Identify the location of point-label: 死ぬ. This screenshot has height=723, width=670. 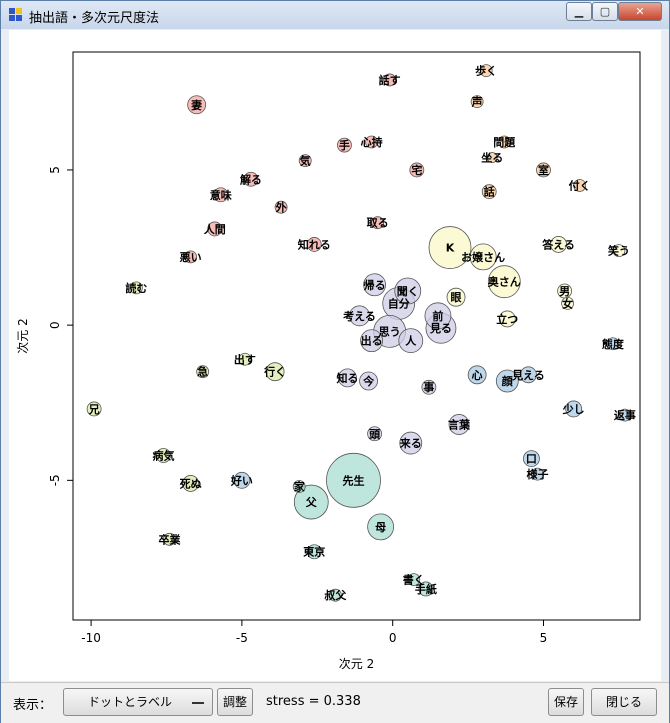
(191, 483).